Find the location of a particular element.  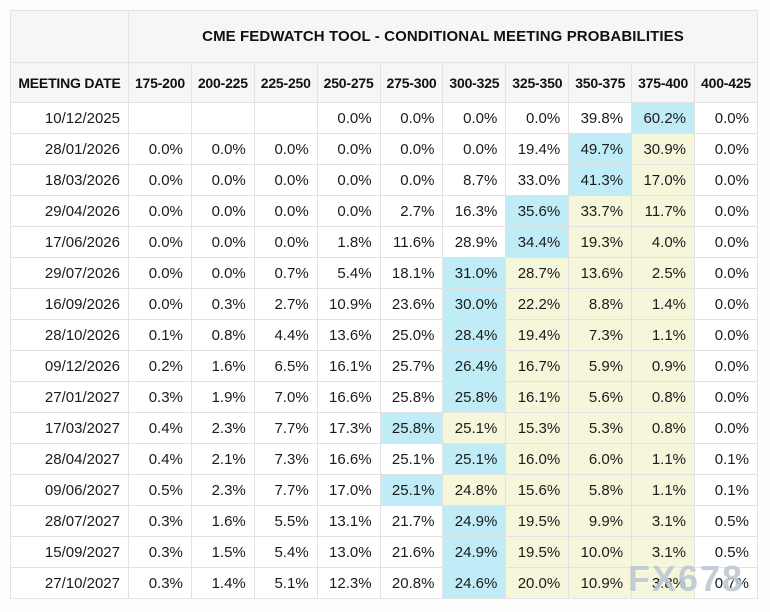

probability-cell: 24.6% is located at coordinates (474, 583).